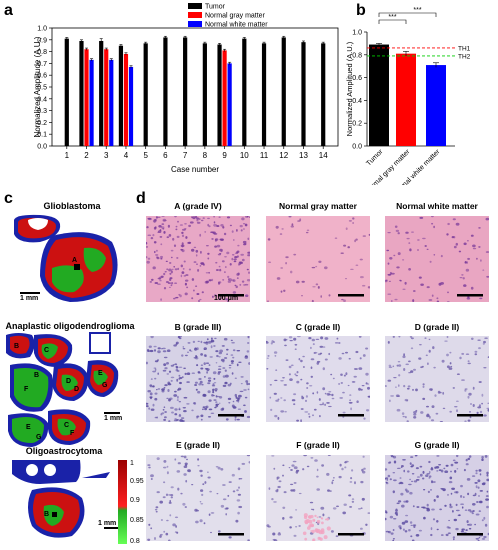 The width and height of the screenshot is (498, 550). Describe the element at coordinates (66, 425) in the screenshot. I see `ana-label-c2: C` at that location.